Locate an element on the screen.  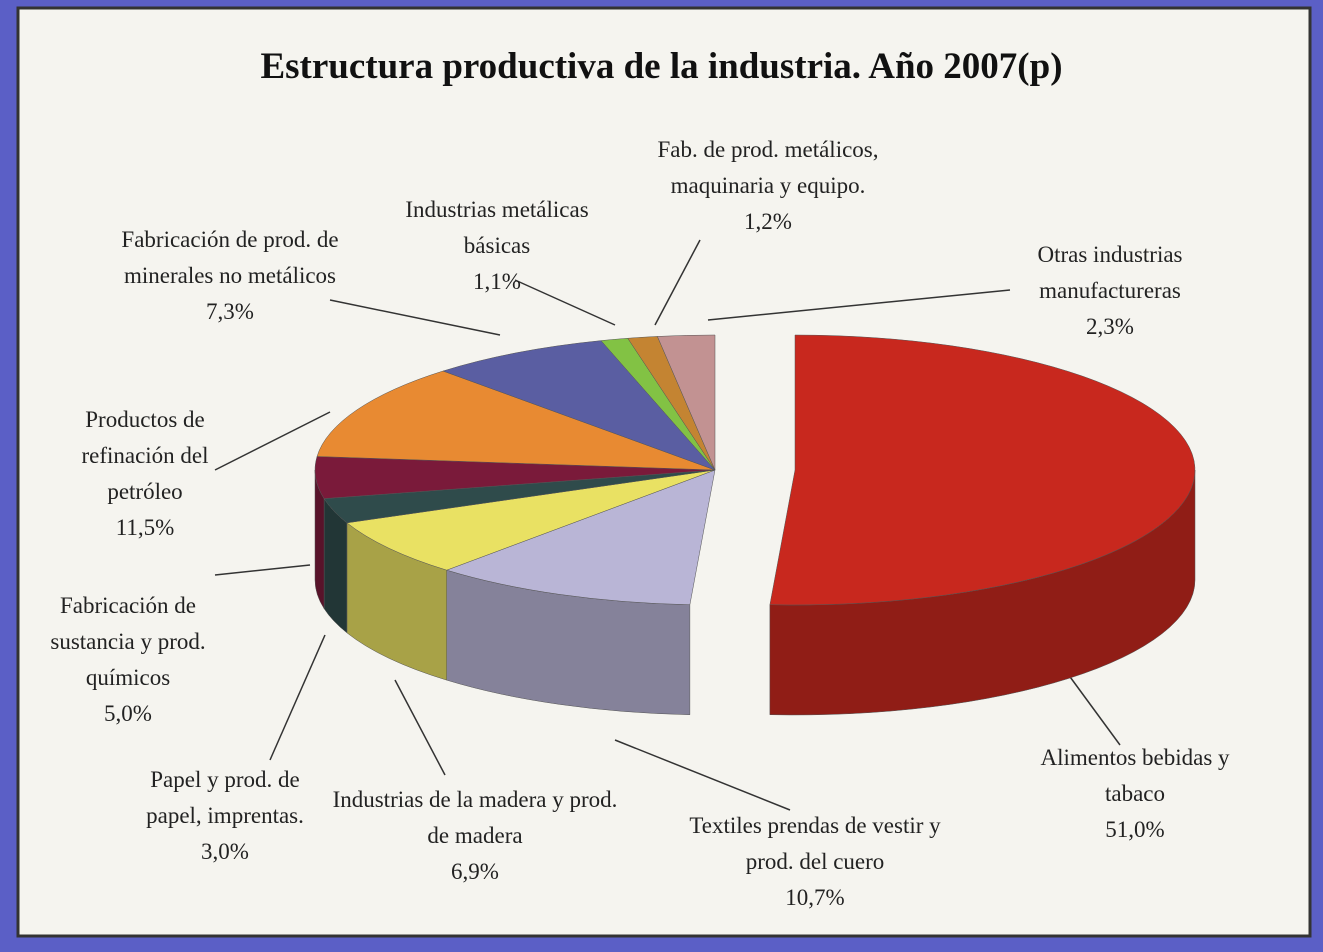
category-label: Productos de refinación del petróleo is located at coordinates (145, 455).